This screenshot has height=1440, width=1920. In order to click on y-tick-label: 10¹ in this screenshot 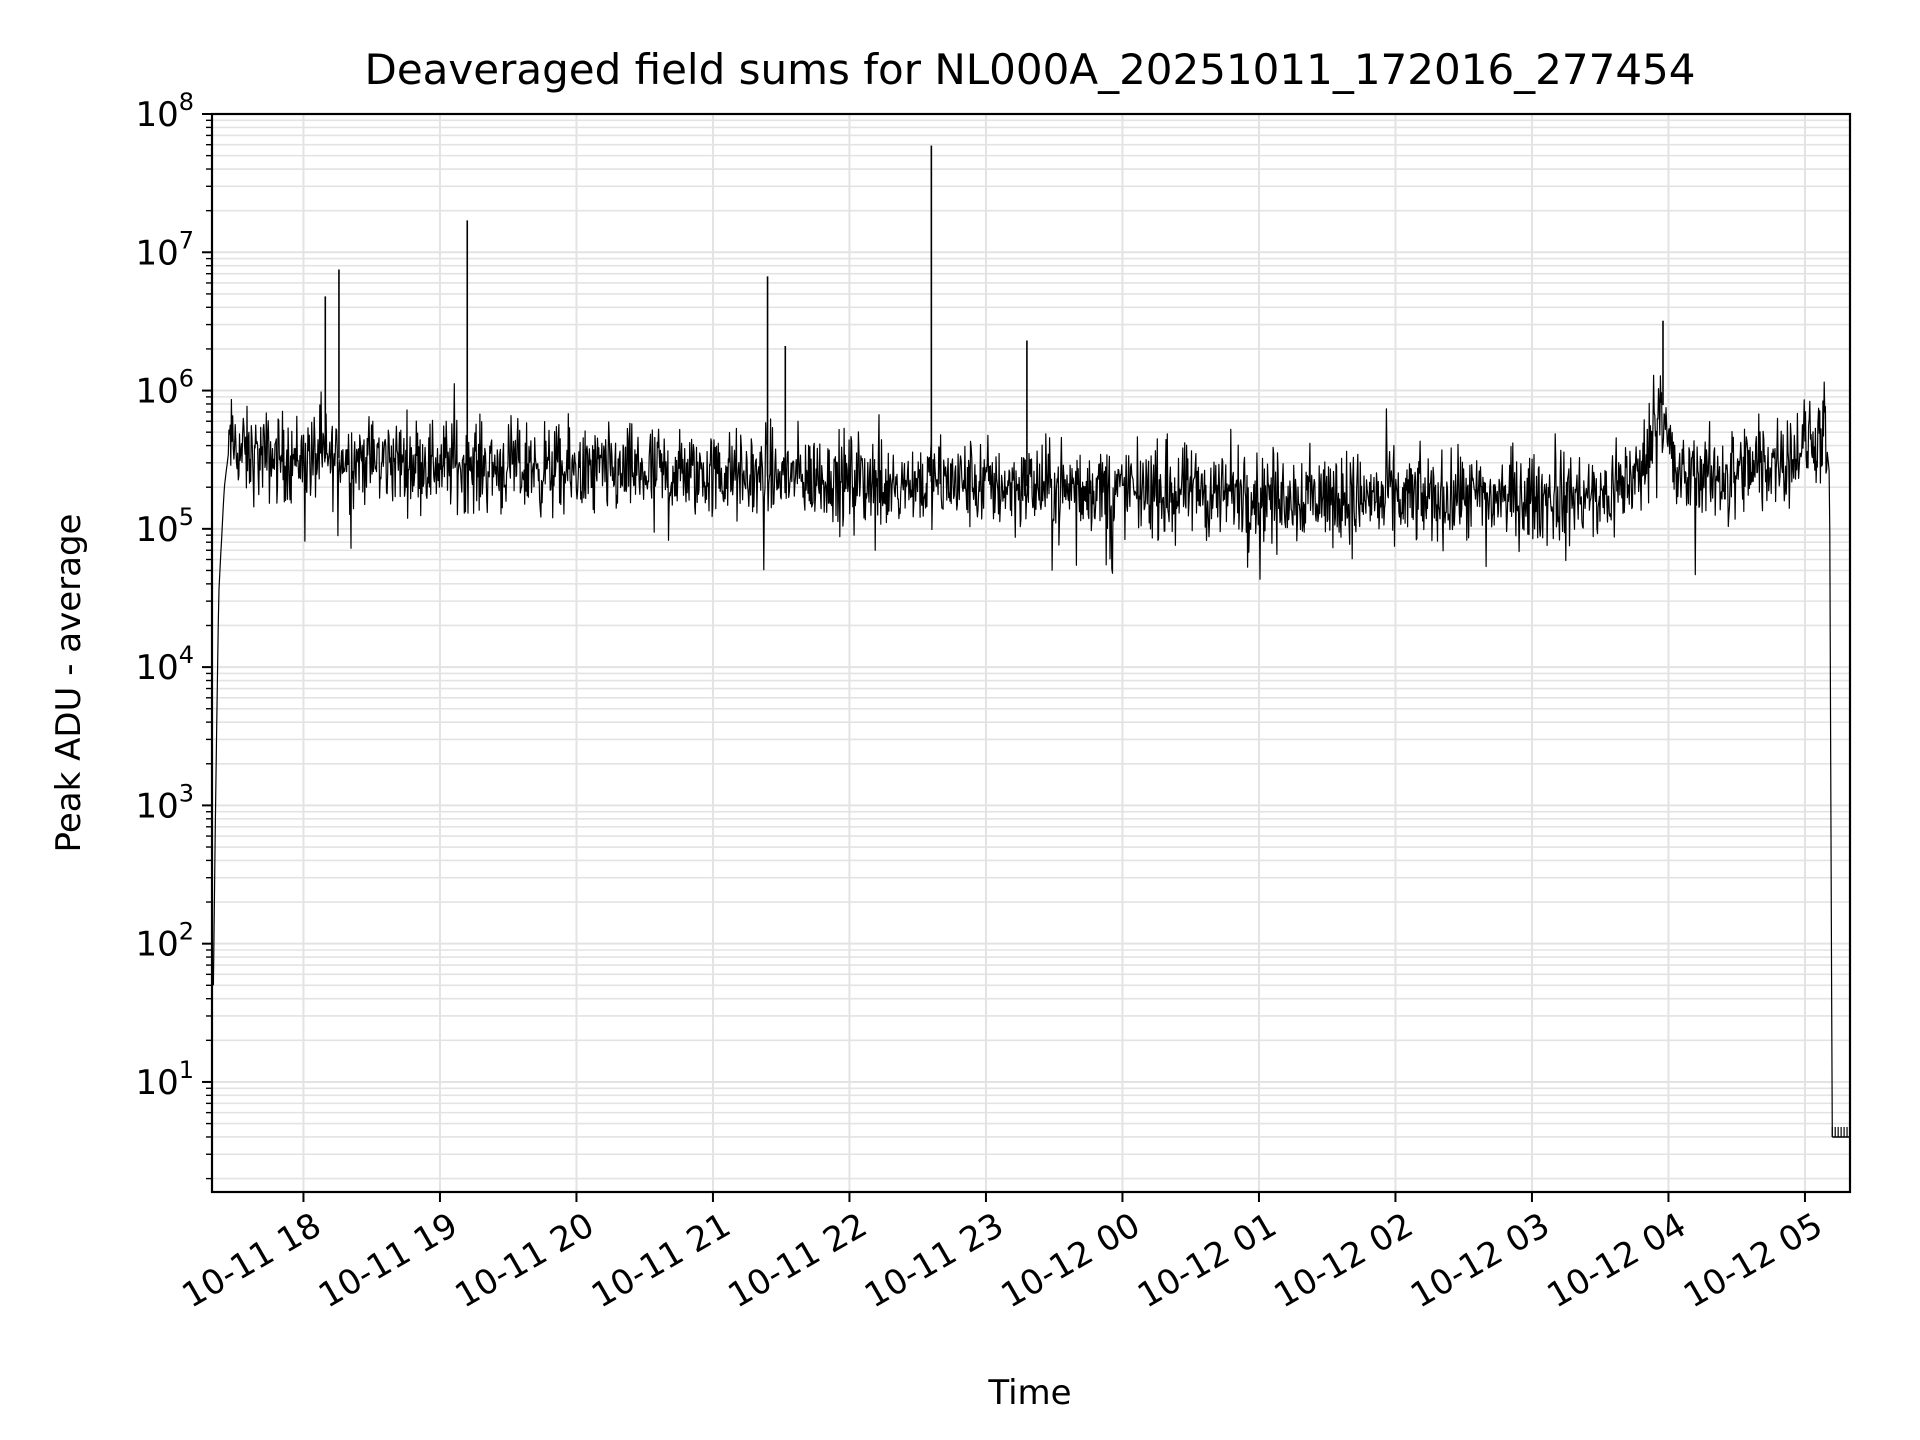, I will do `click(164, 1079)`.